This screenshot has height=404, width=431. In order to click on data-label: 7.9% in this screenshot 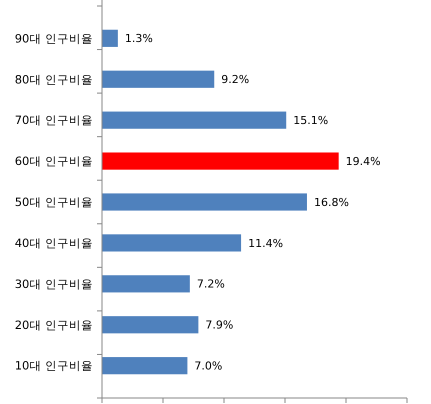, I will do `click(219, 325)`.